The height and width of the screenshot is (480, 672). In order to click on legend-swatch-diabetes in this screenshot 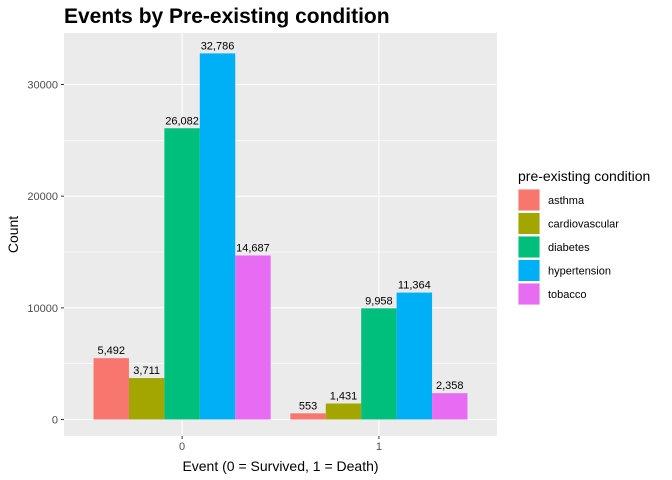, I will do `click(529, 247)`.